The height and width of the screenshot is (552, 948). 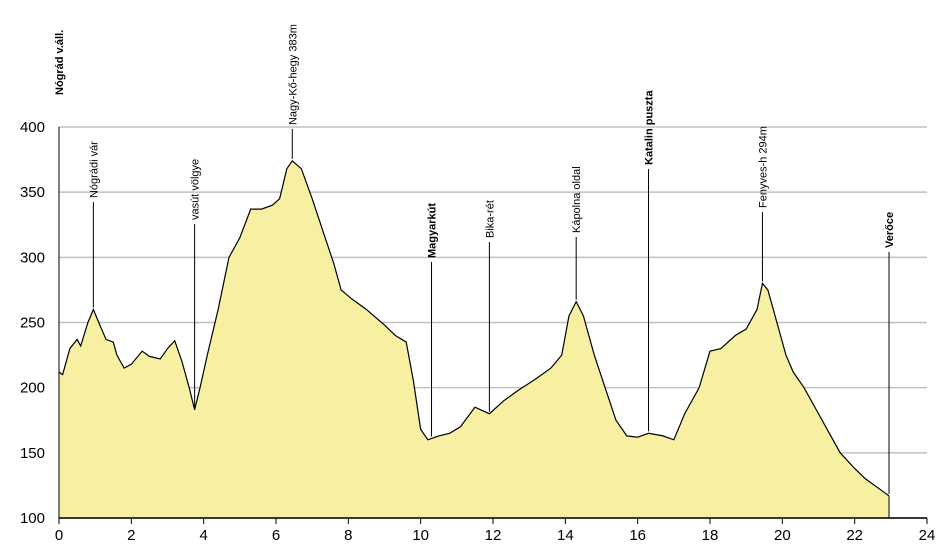 What do you see at coordinates (32, 323) in the screenshot?
I see `y-tick-label: 250` at bounding box center [32, 323].